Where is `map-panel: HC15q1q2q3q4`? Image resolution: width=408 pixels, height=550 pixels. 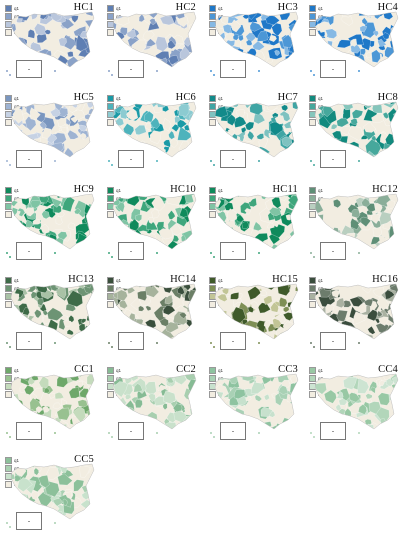
map-panel: HC15q1q2q3q4 is located at coordinates (254, 316).